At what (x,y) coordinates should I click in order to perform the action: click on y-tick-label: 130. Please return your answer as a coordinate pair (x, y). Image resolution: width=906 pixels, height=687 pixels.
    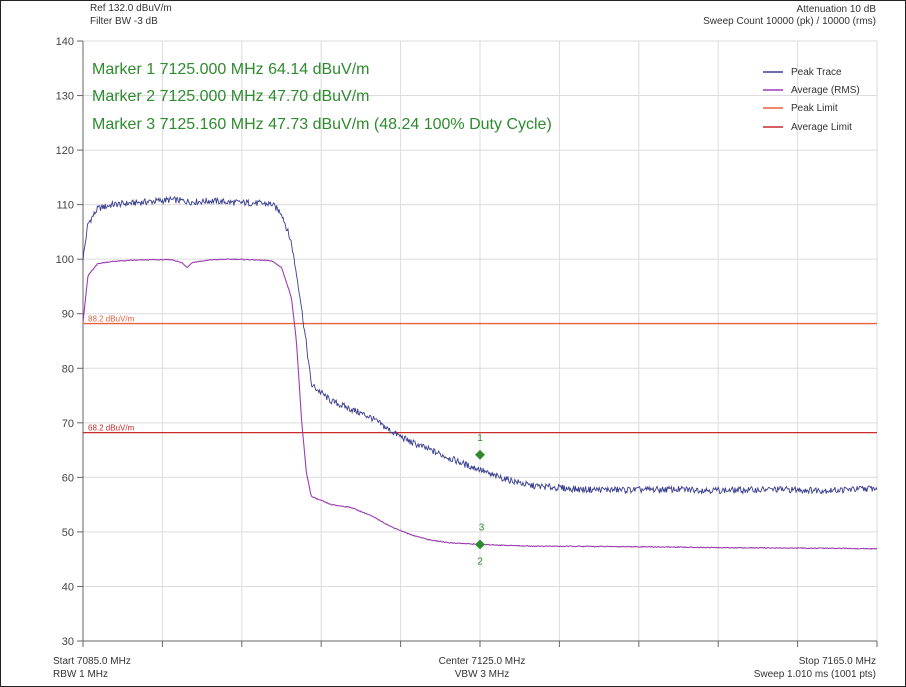
    Looking at the image, I should click on (65, 97).